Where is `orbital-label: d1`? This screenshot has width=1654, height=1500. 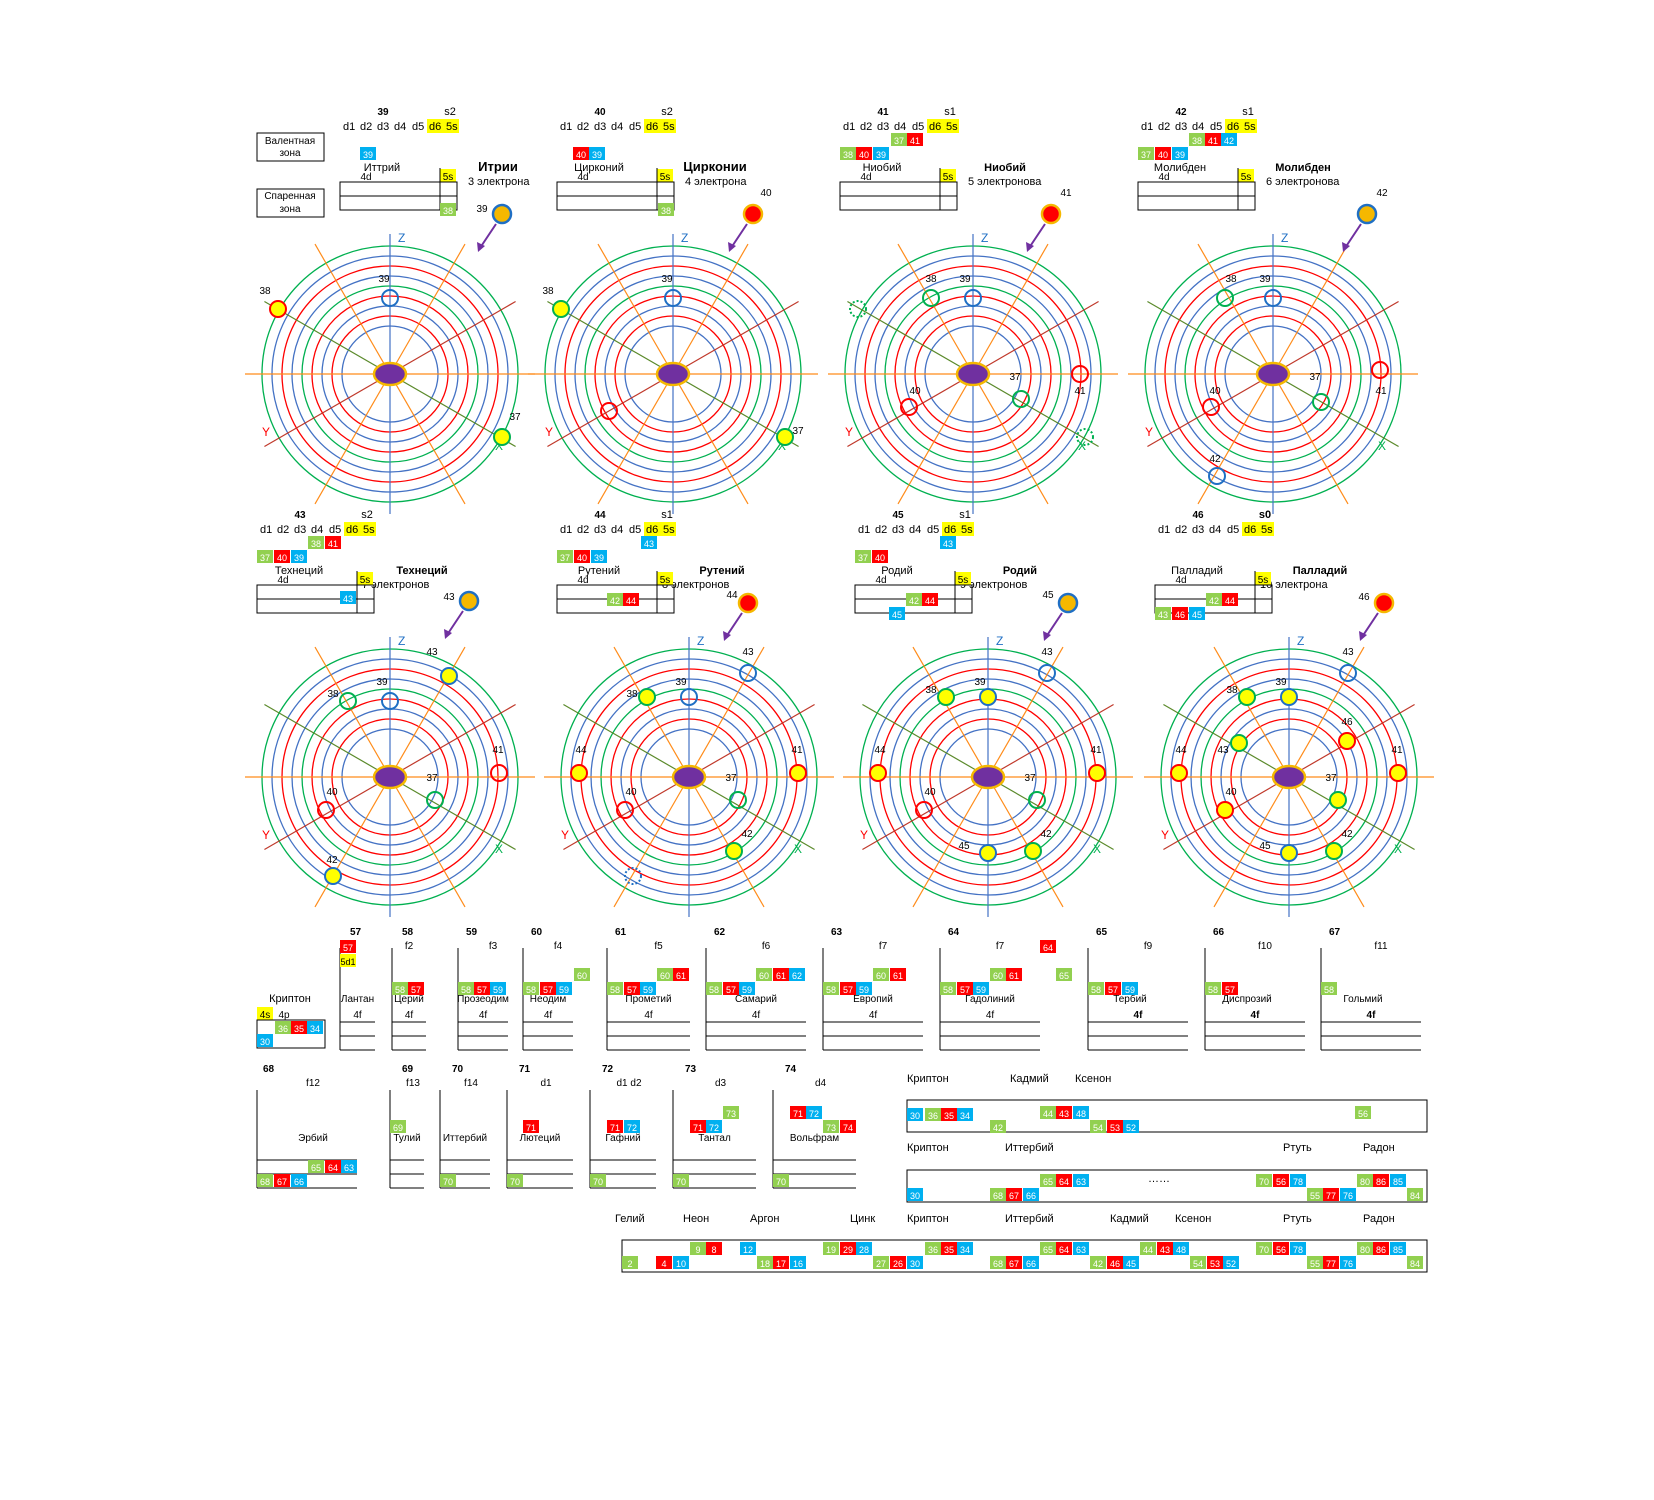 orbital-label: d1 is located at coordinates (1147, 127).